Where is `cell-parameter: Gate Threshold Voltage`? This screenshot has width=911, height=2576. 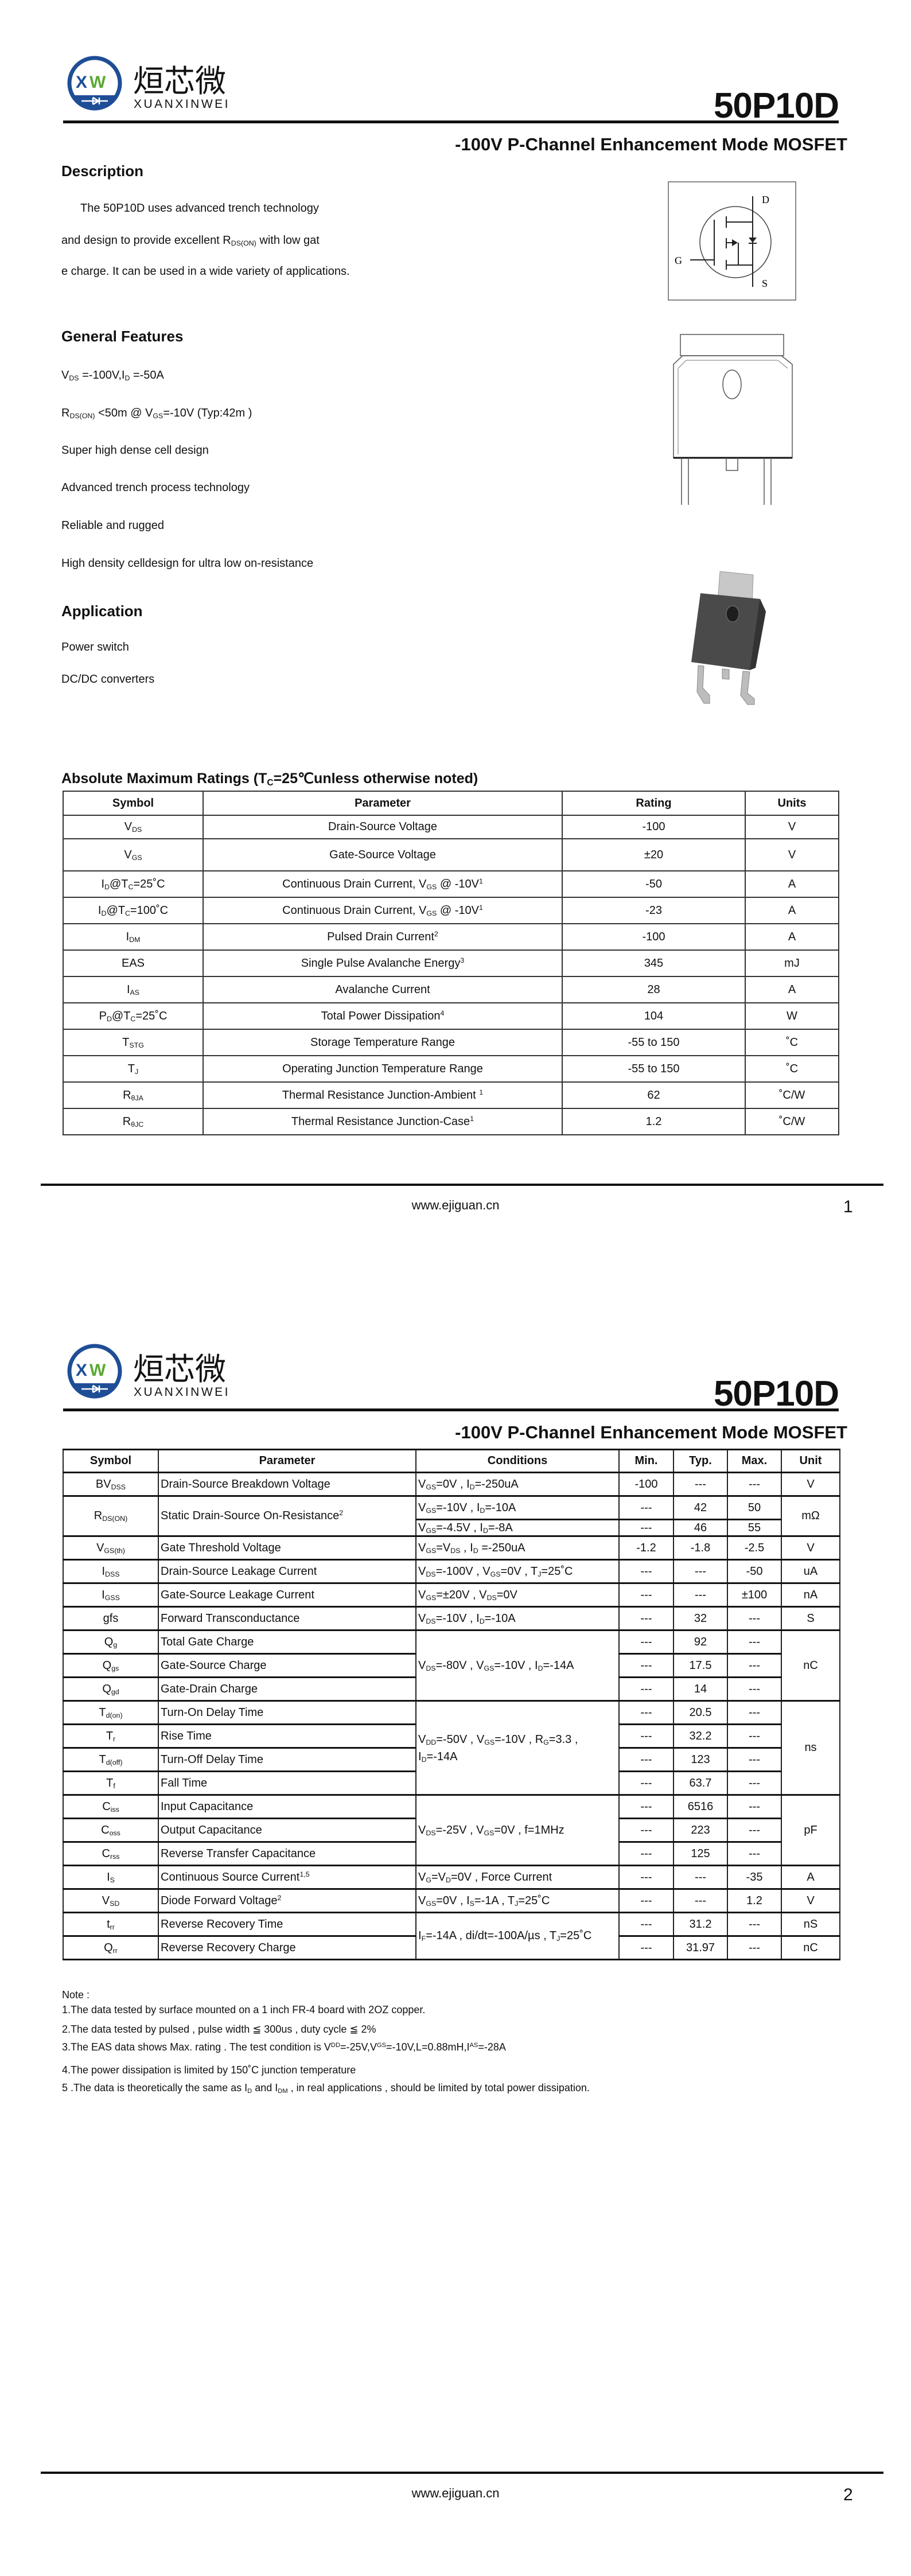
cell-parameter: Gate Threshold Voltage is located at coordinates (287, 1548).